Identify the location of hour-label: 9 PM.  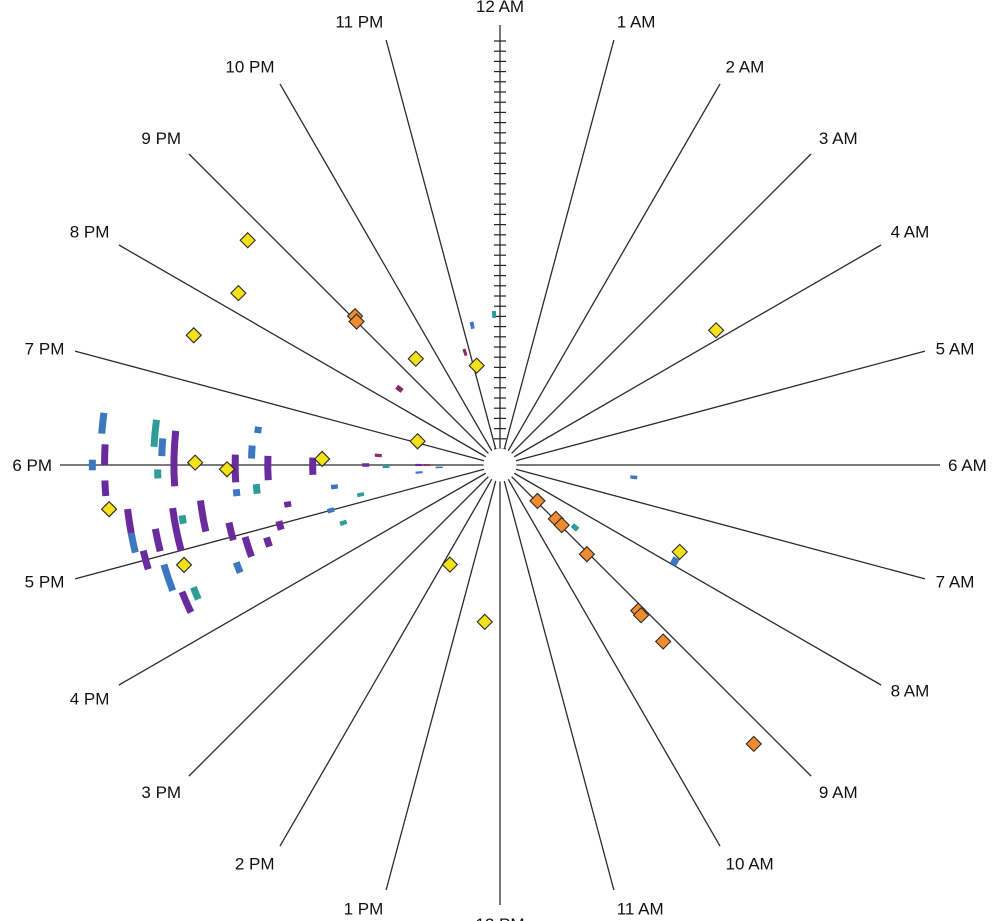
(161, 138).